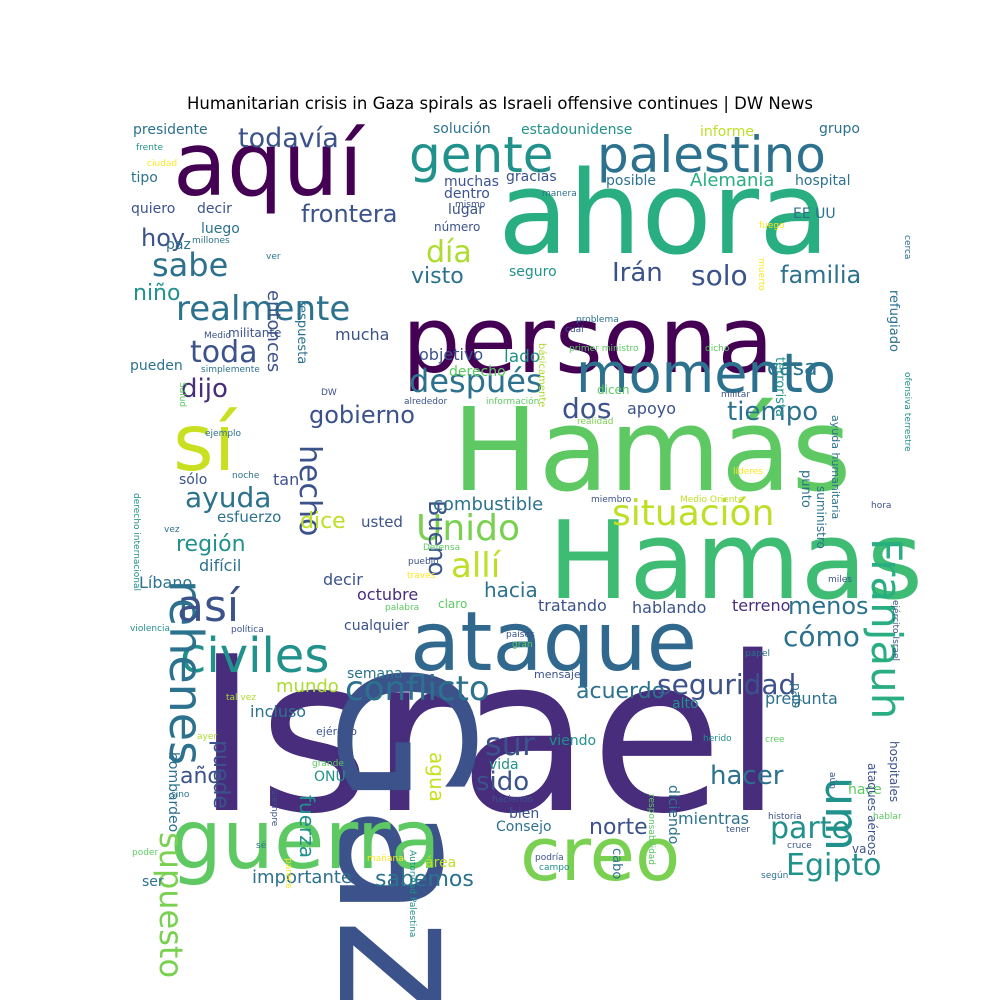 The image size is (1000, 1000). Describe the element at coordinates (170, 130) in the screenshot. I see `cloud-word: presidente` at that location.